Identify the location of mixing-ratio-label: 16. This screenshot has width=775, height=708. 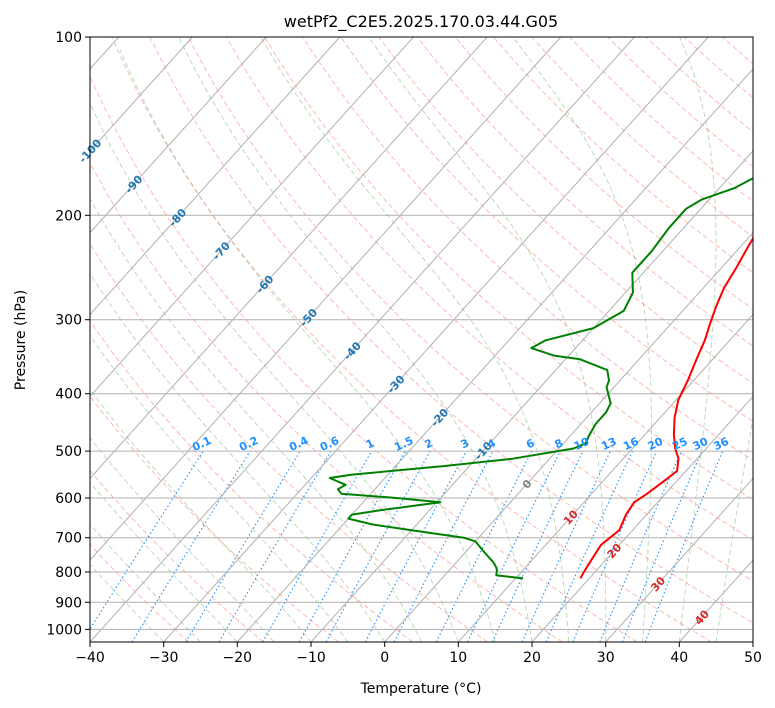
(631, 444).